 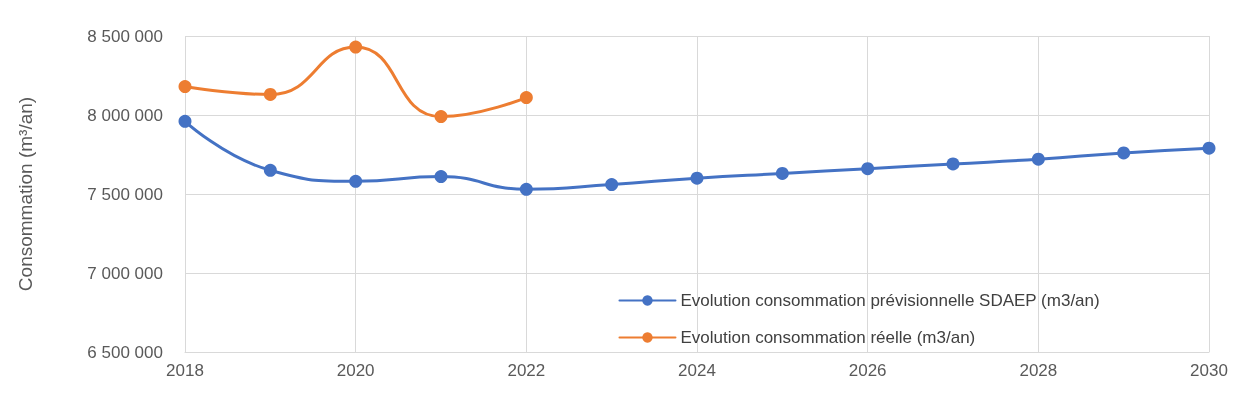 I want to click on x-tick-label: 2030, so click(x=1209, y=370).